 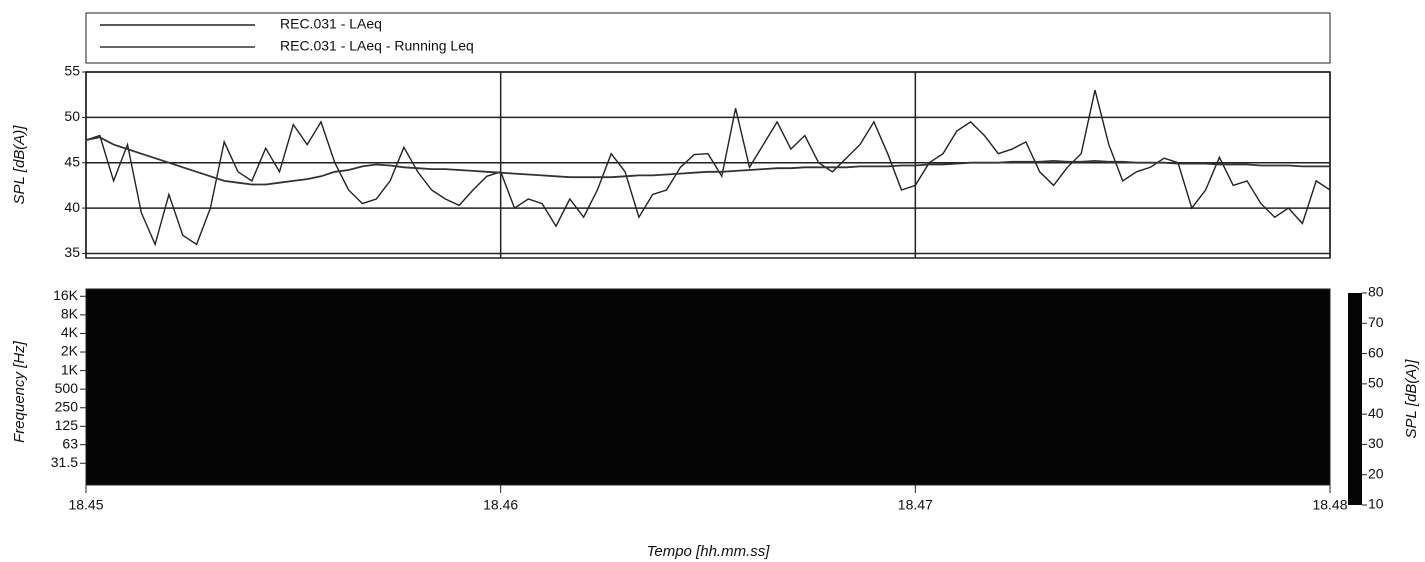 I want to click on colorbar-tick-label: 70, so click(x=1376, y=322).